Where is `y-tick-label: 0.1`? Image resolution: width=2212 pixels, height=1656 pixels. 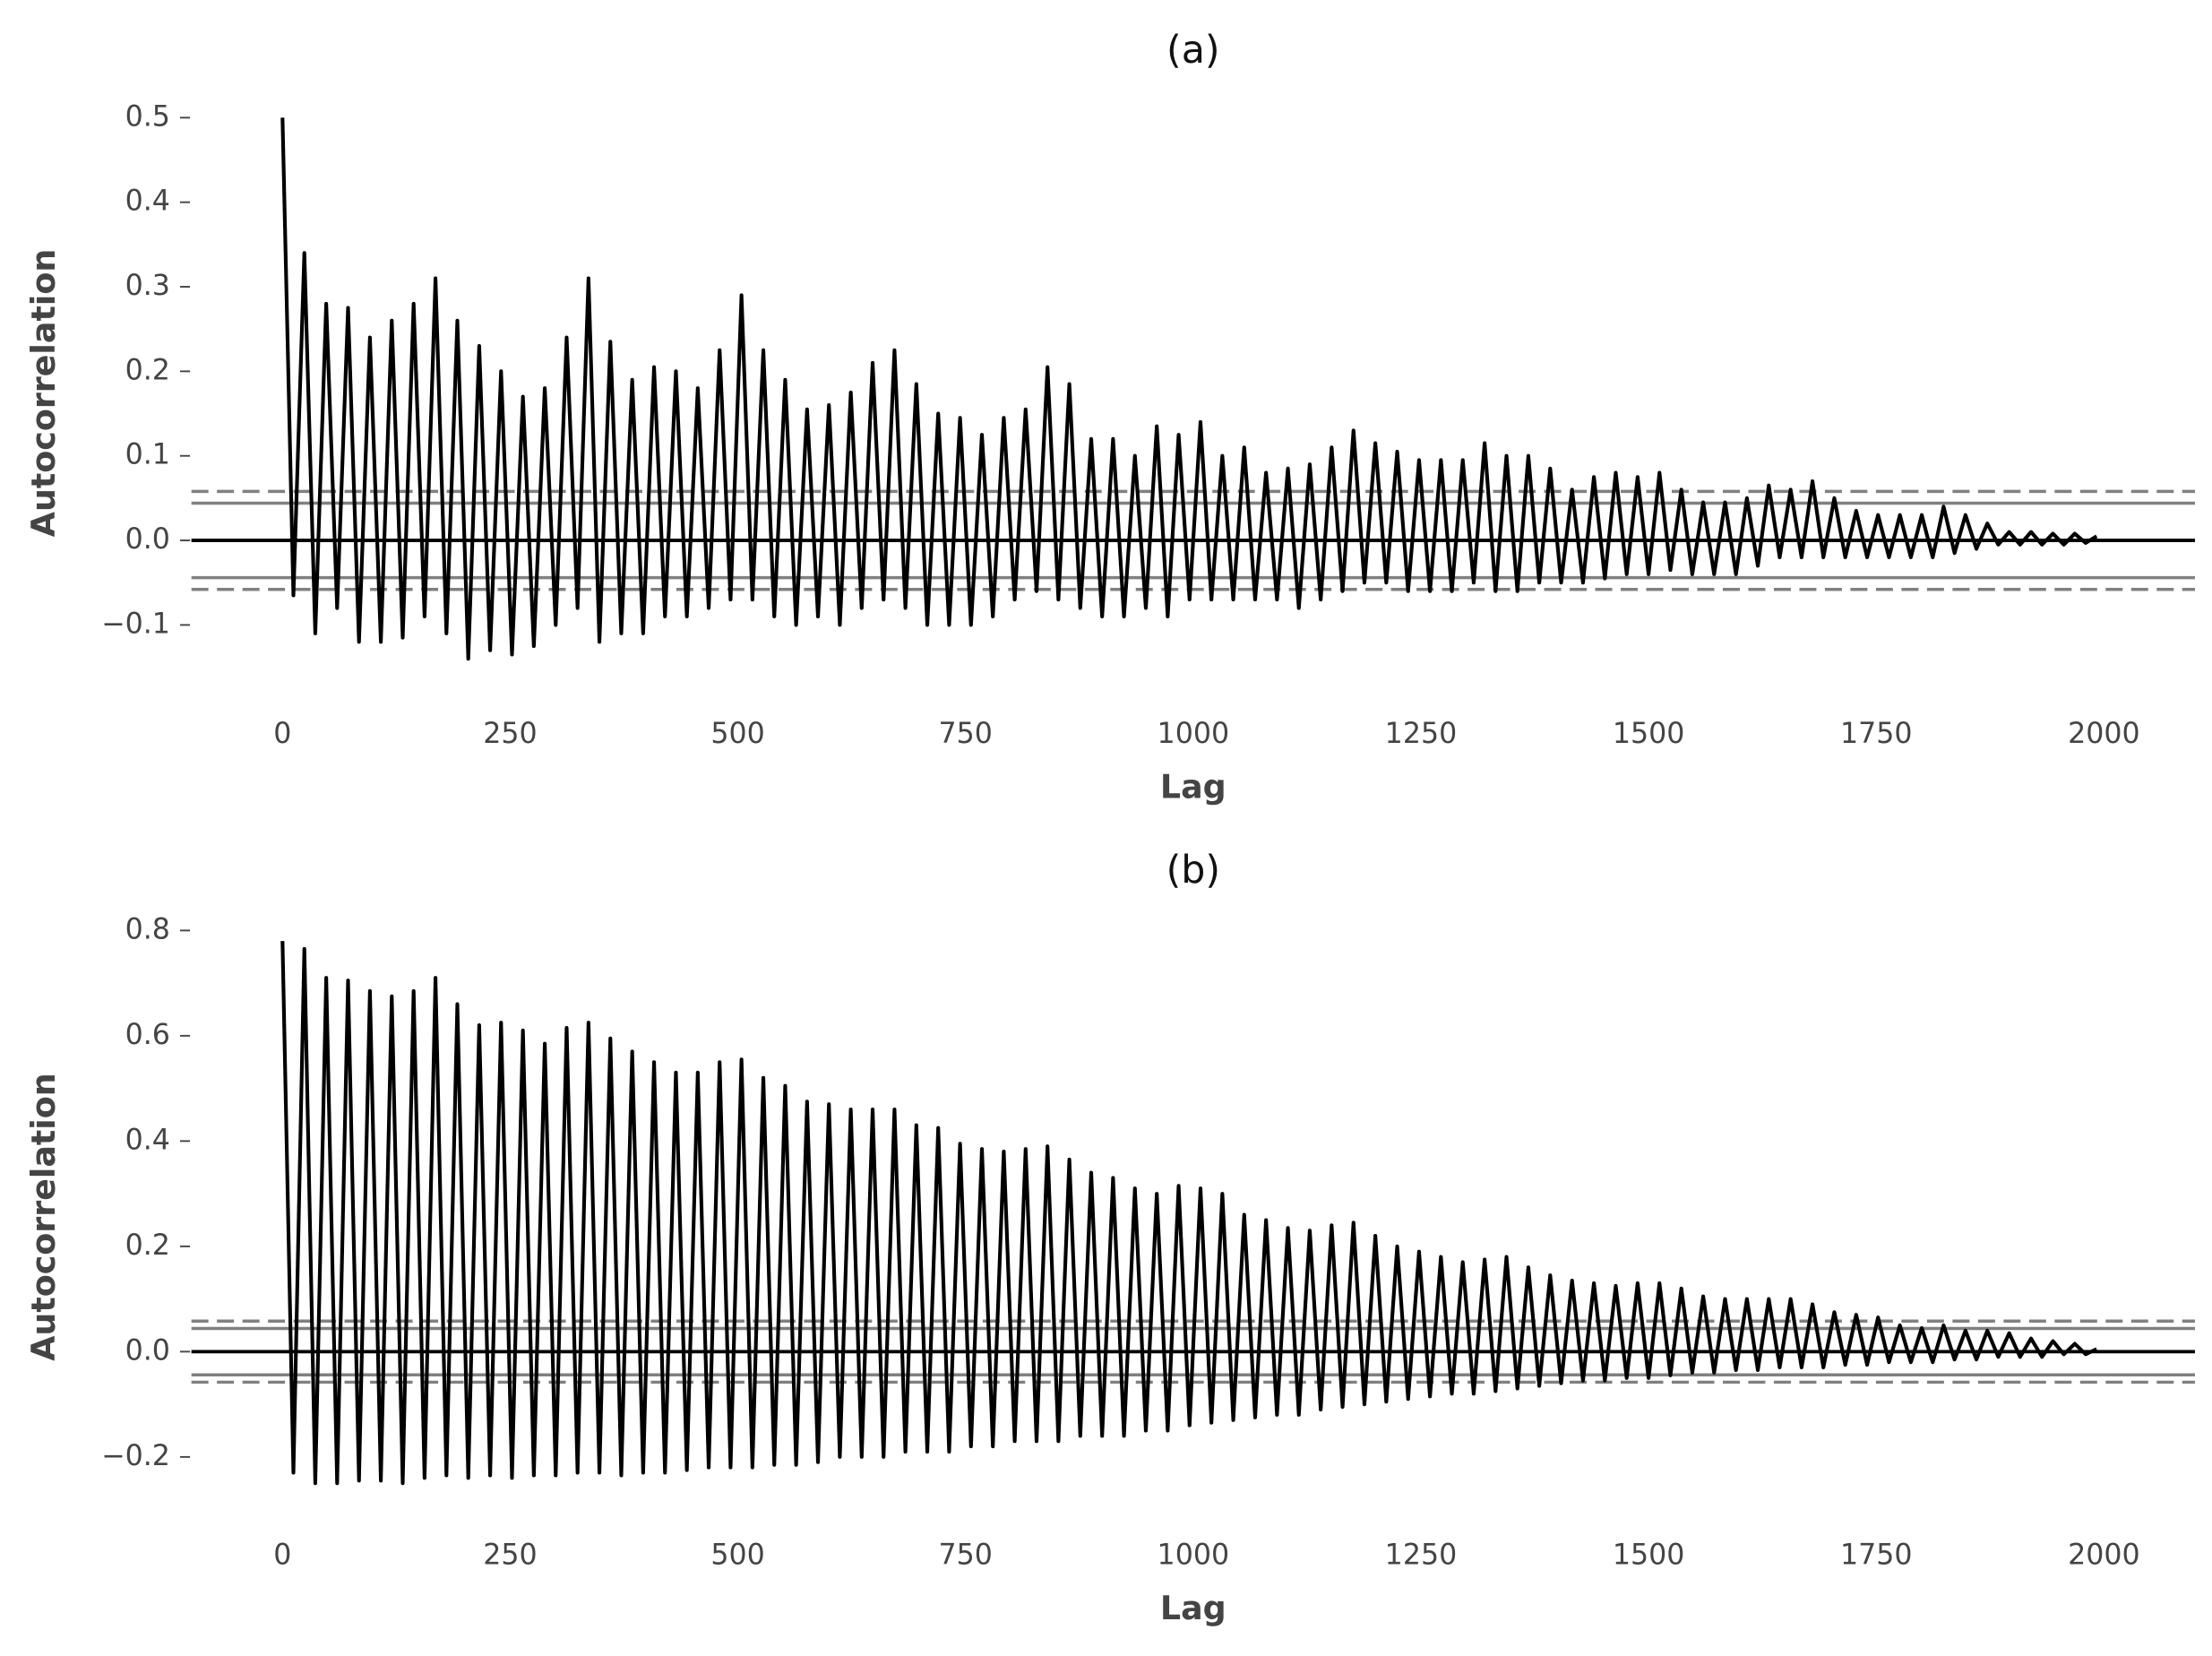
y-tick-label: 0.1 is located at coordinates (147, 455).